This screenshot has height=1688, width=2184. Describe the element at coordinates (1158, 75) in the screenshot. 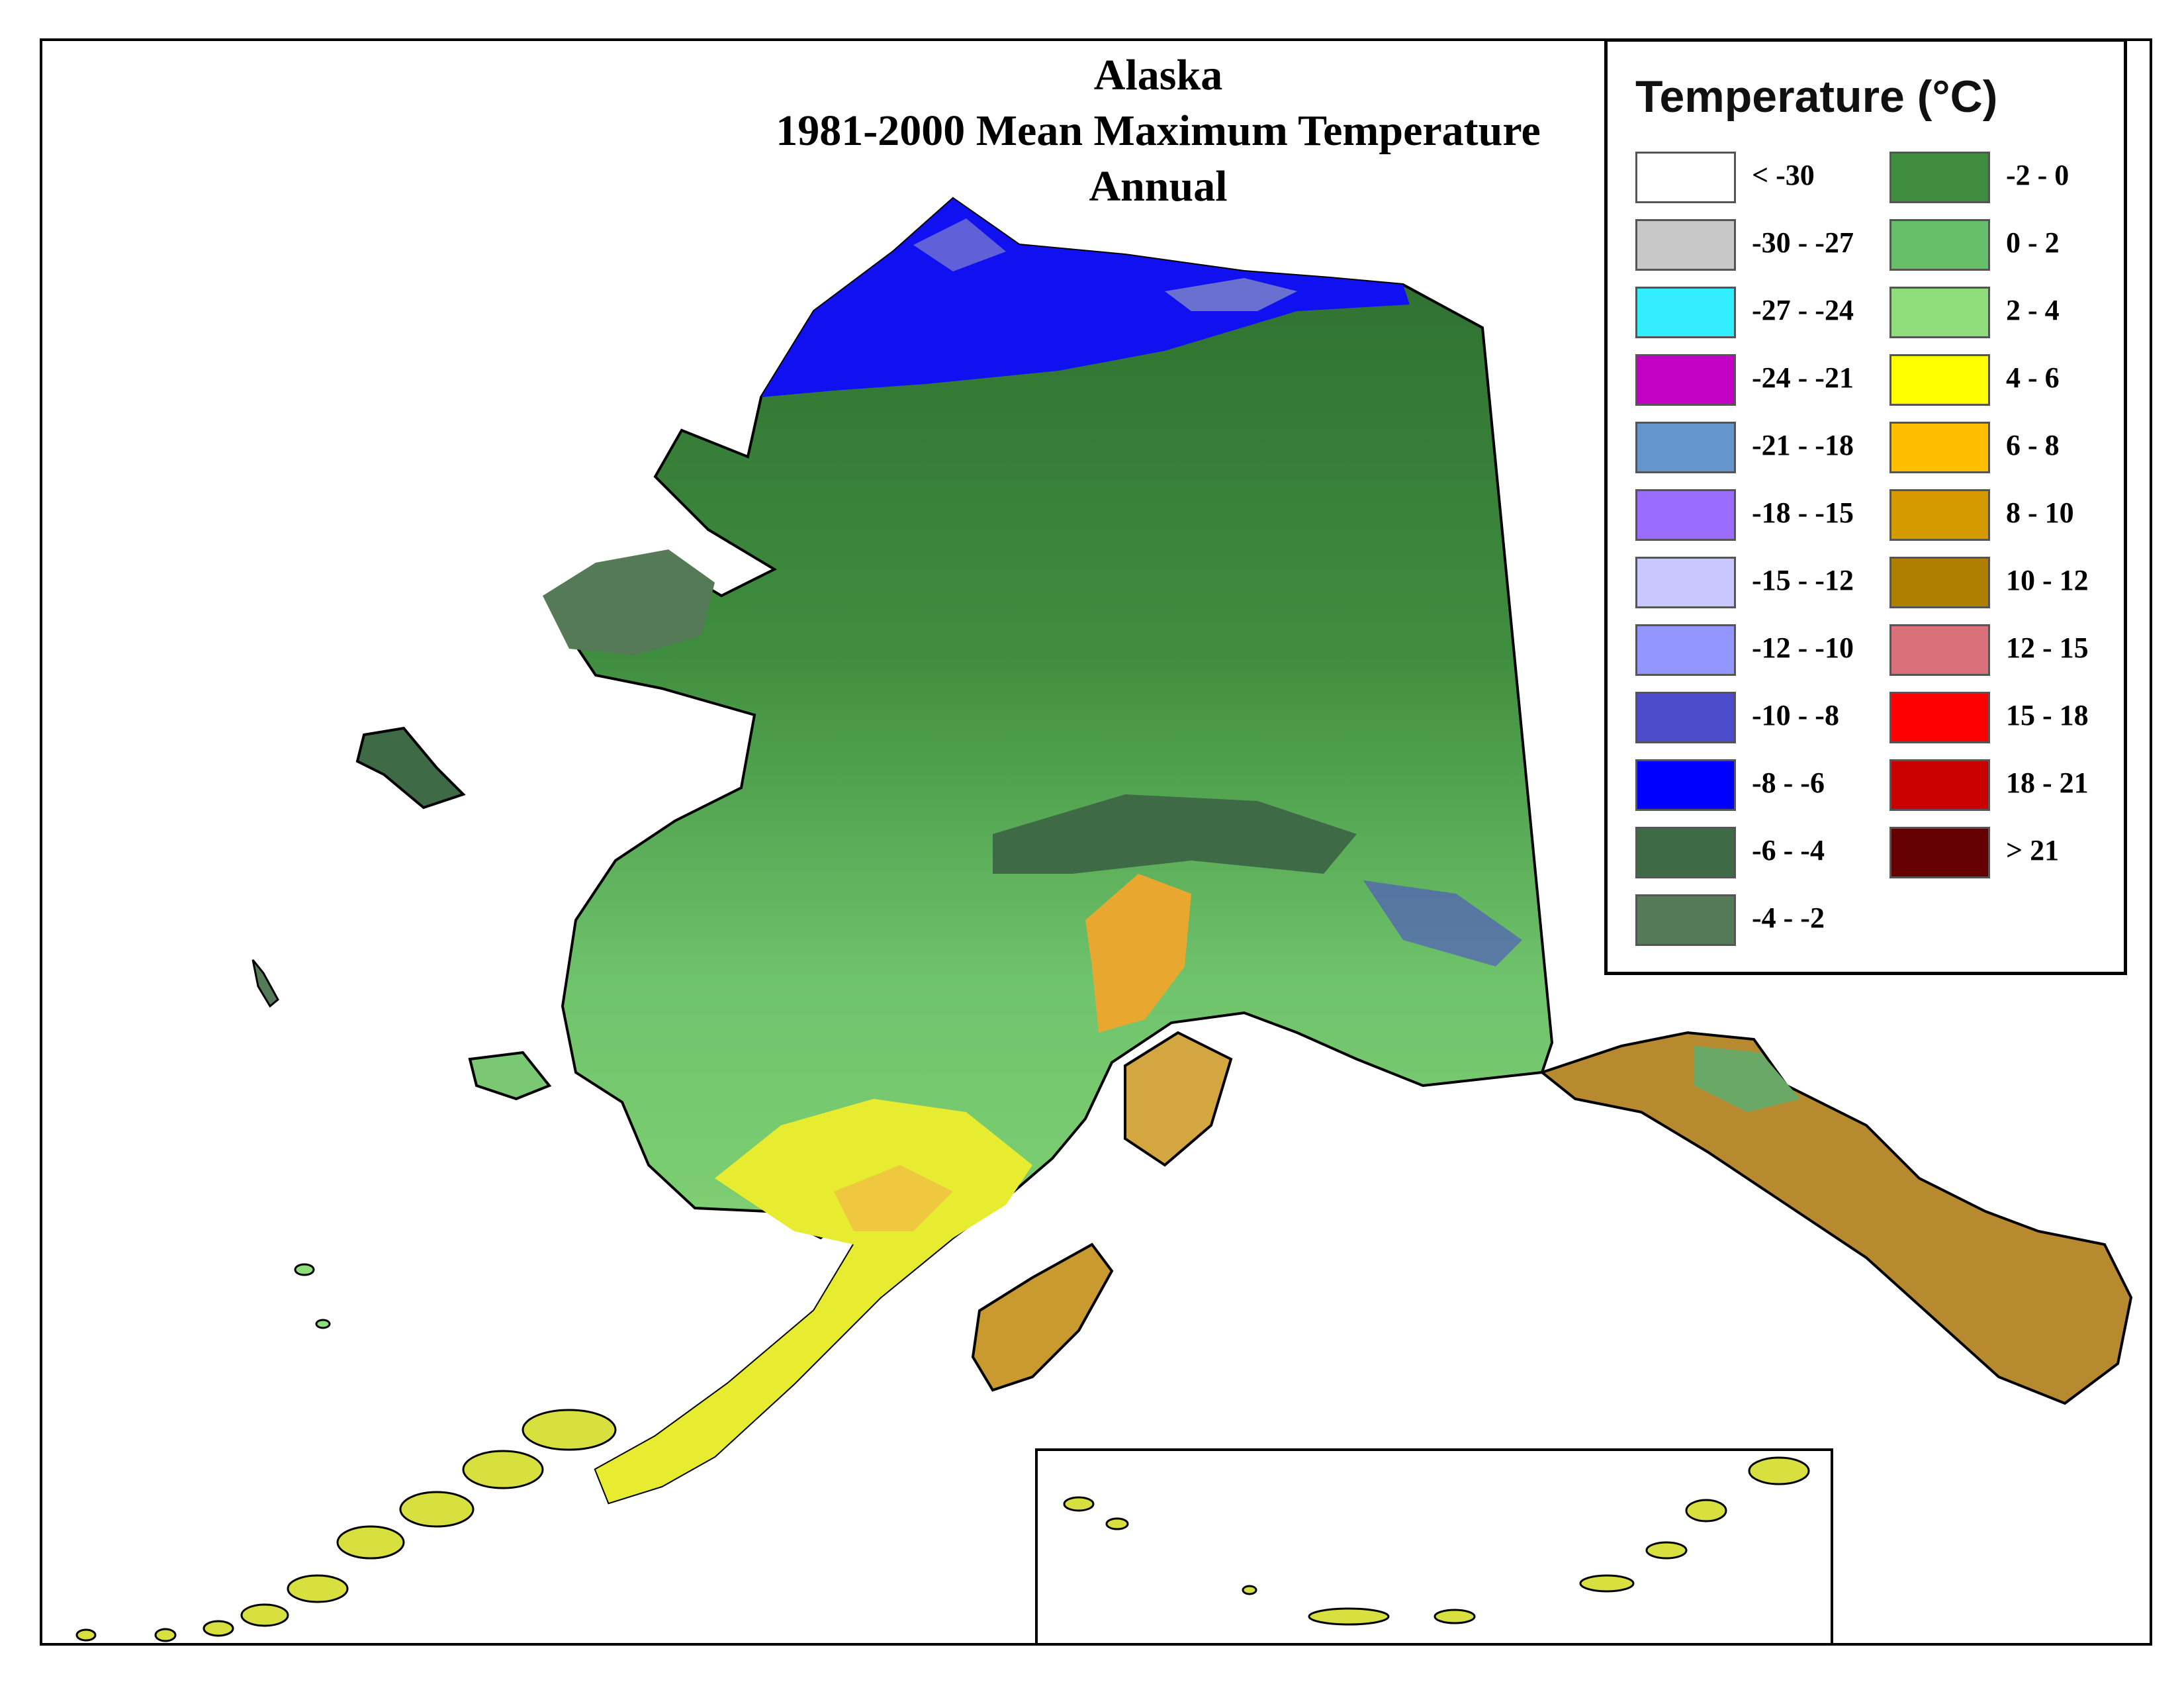

I see `title-line-region: Alaska` at that location.